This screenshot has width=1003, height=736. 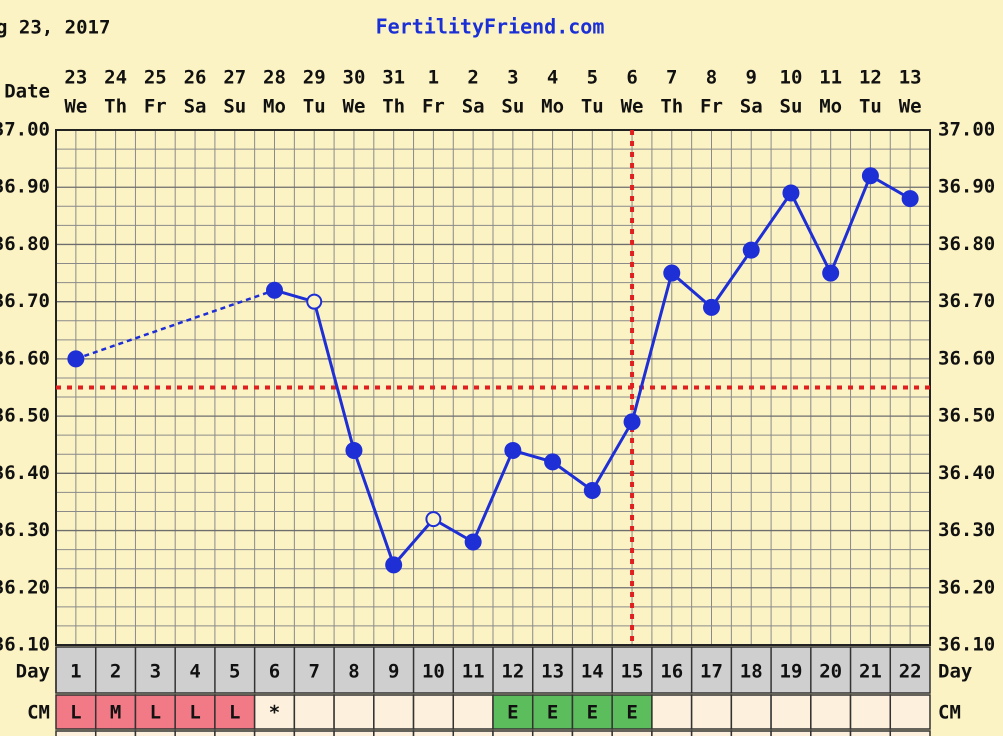 What do you see at coordinates (25, 301) in the screenshot?
I see `y-tick-label: 36.70` at bounding box center [25, 301].